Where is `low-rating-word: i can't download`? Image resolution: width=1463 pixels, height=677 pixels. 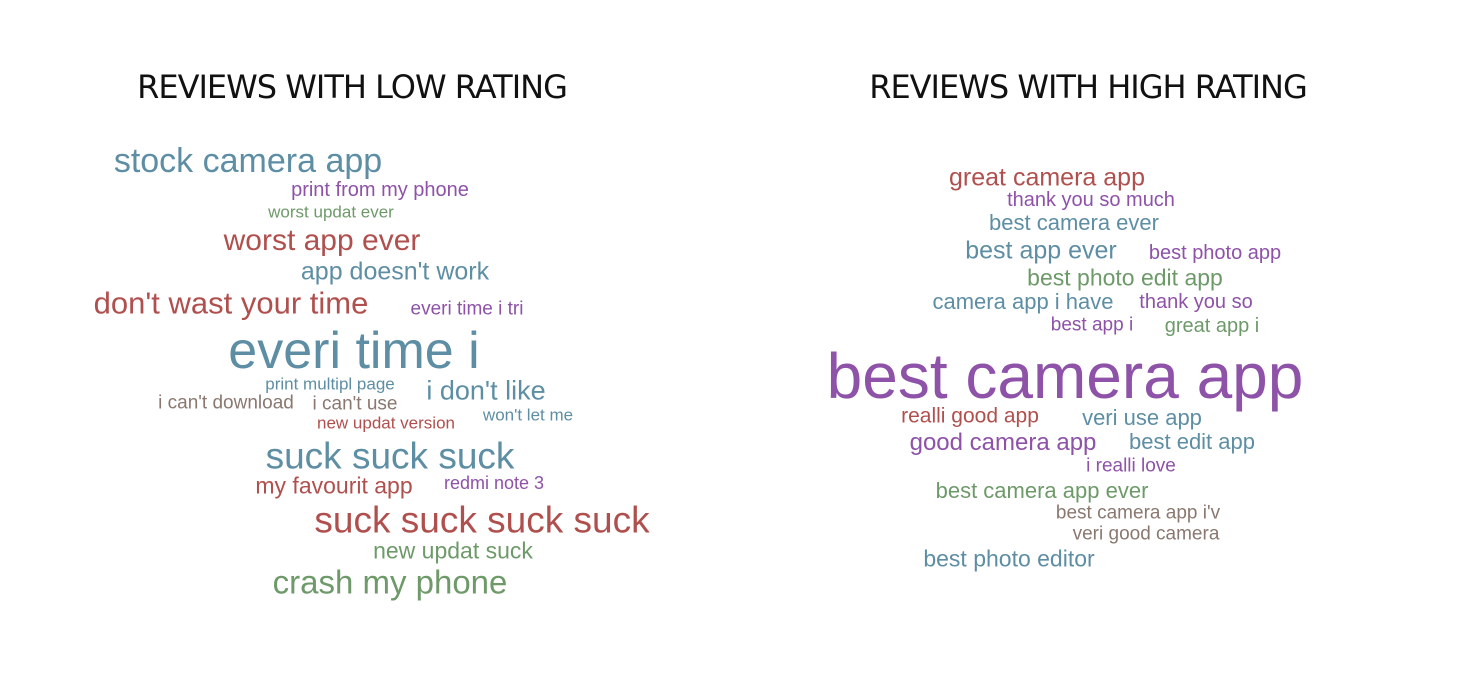 low-rating-word: i can't download is located at coordinates (226, 403).